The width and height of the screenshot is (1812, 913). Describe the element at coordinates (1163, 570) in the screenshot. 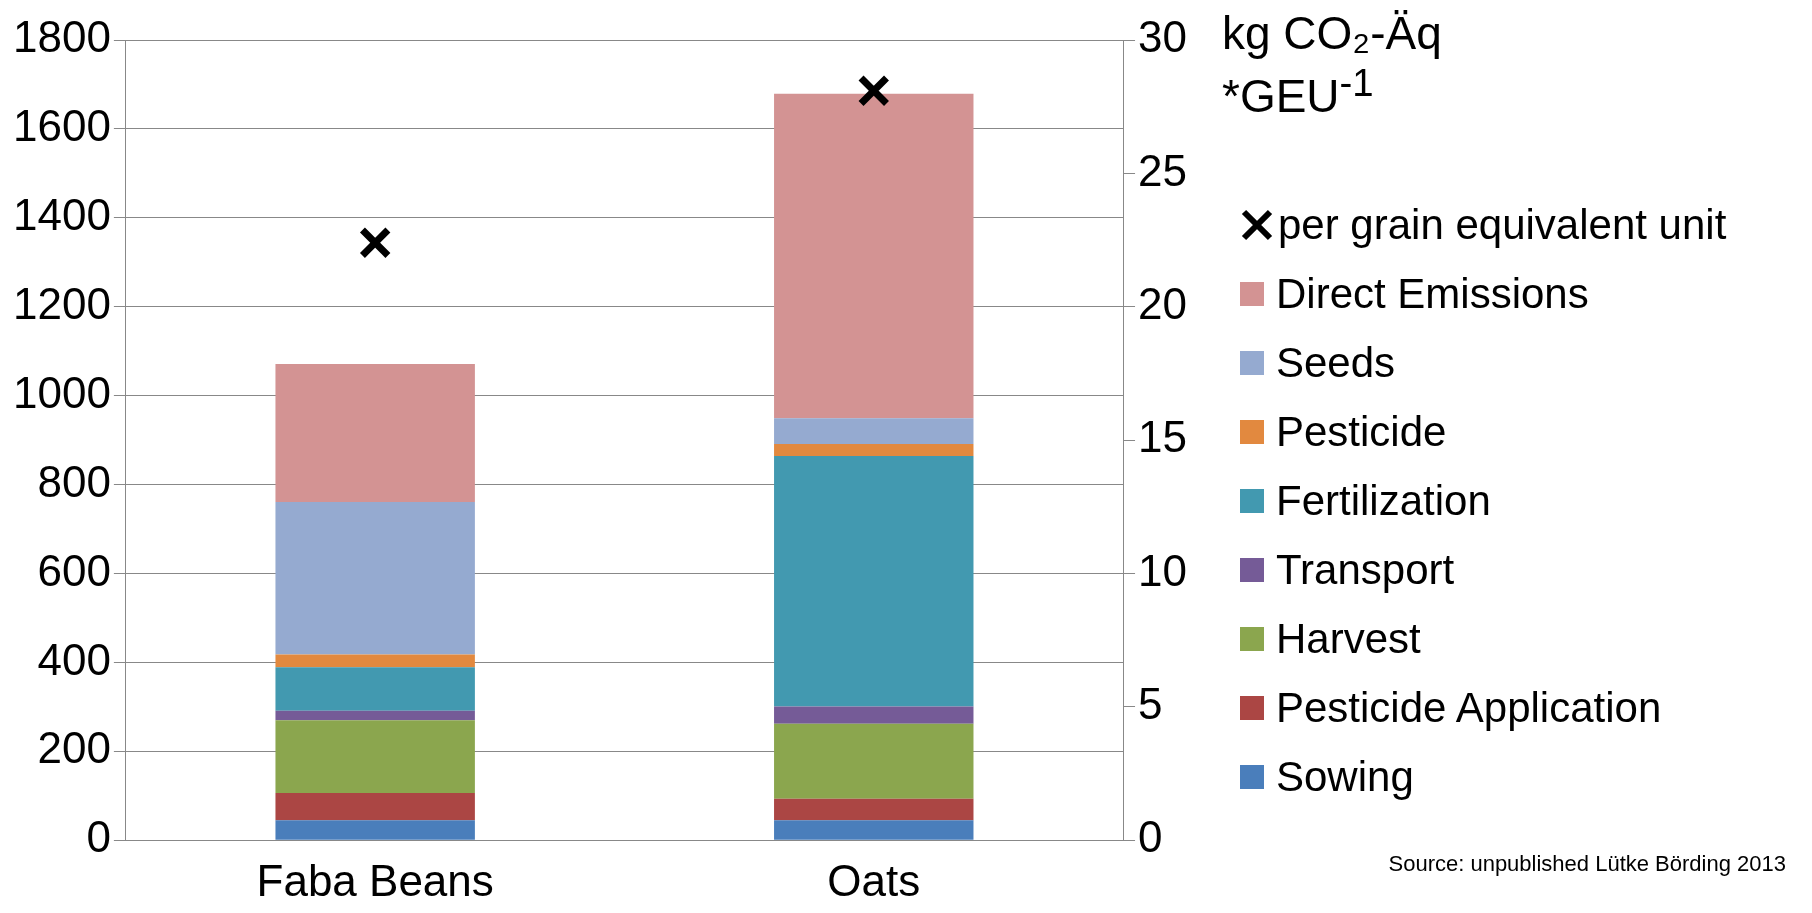

I see `y2-tick-label: 10` at that location.